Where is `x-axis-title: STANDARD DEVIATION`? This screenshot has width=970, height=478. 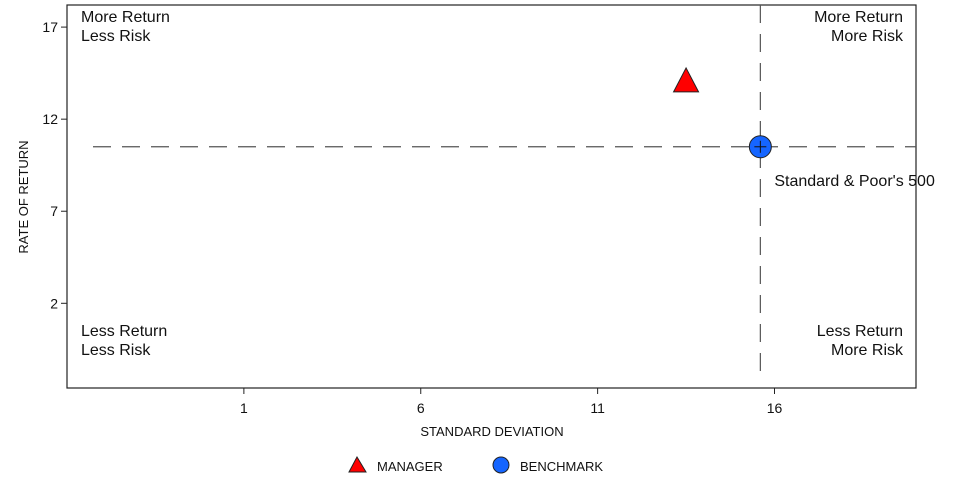 x-axis-title: STANDARD DEVIATION is located at coordinates (491, 431).